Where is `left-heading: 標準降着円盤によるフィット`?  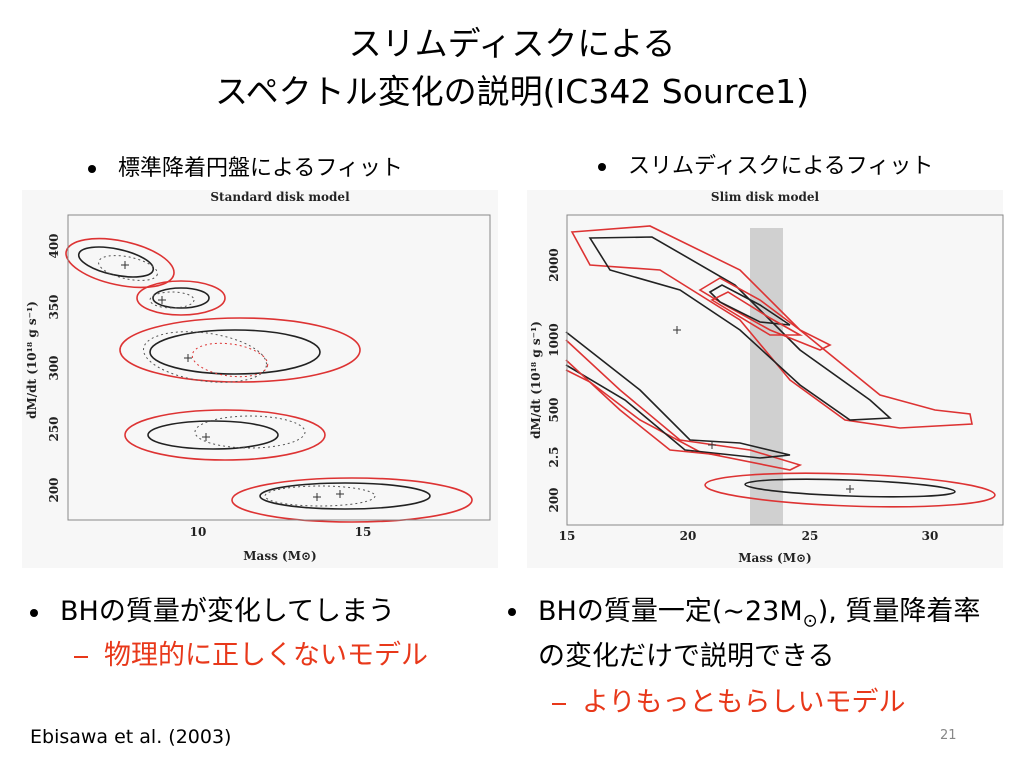 left-heading: 標準降着円盤によるフィット is located at coordinates (245, 166).